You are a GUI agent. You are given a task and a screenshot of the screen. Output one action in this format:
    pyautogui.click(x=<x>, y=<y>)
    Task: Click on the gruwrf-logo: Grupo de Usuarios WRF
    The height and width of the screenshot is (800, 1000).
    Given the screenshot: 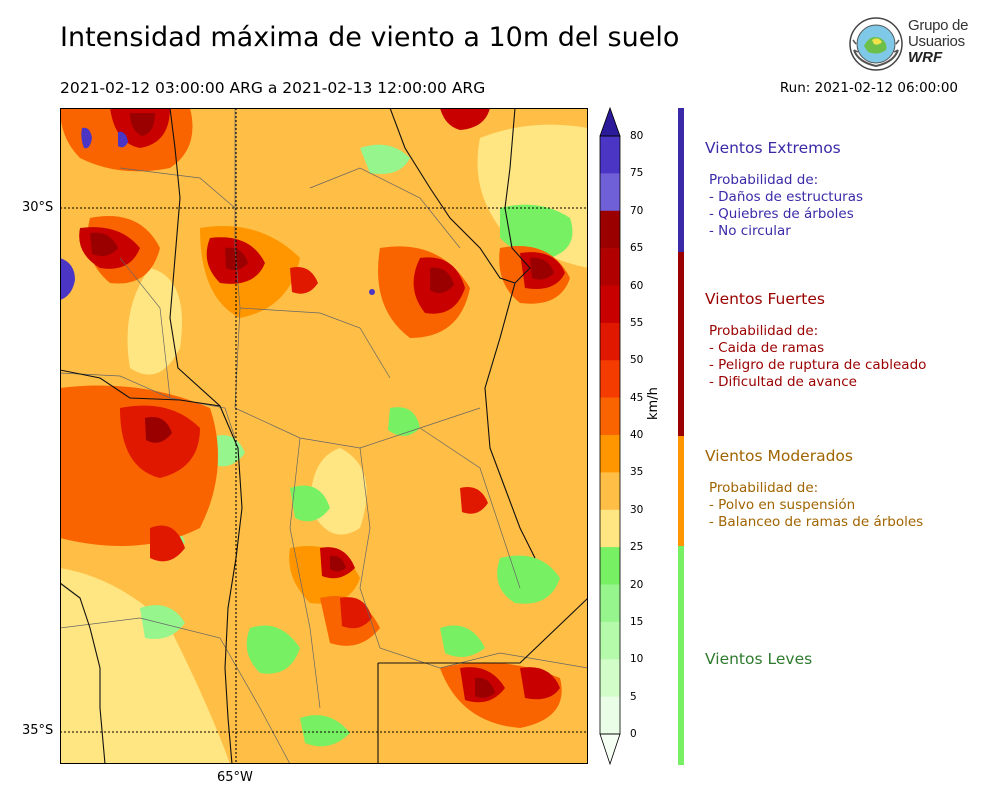 What is the action you would take?
    pyautogui.click(x=910, y=44)
    